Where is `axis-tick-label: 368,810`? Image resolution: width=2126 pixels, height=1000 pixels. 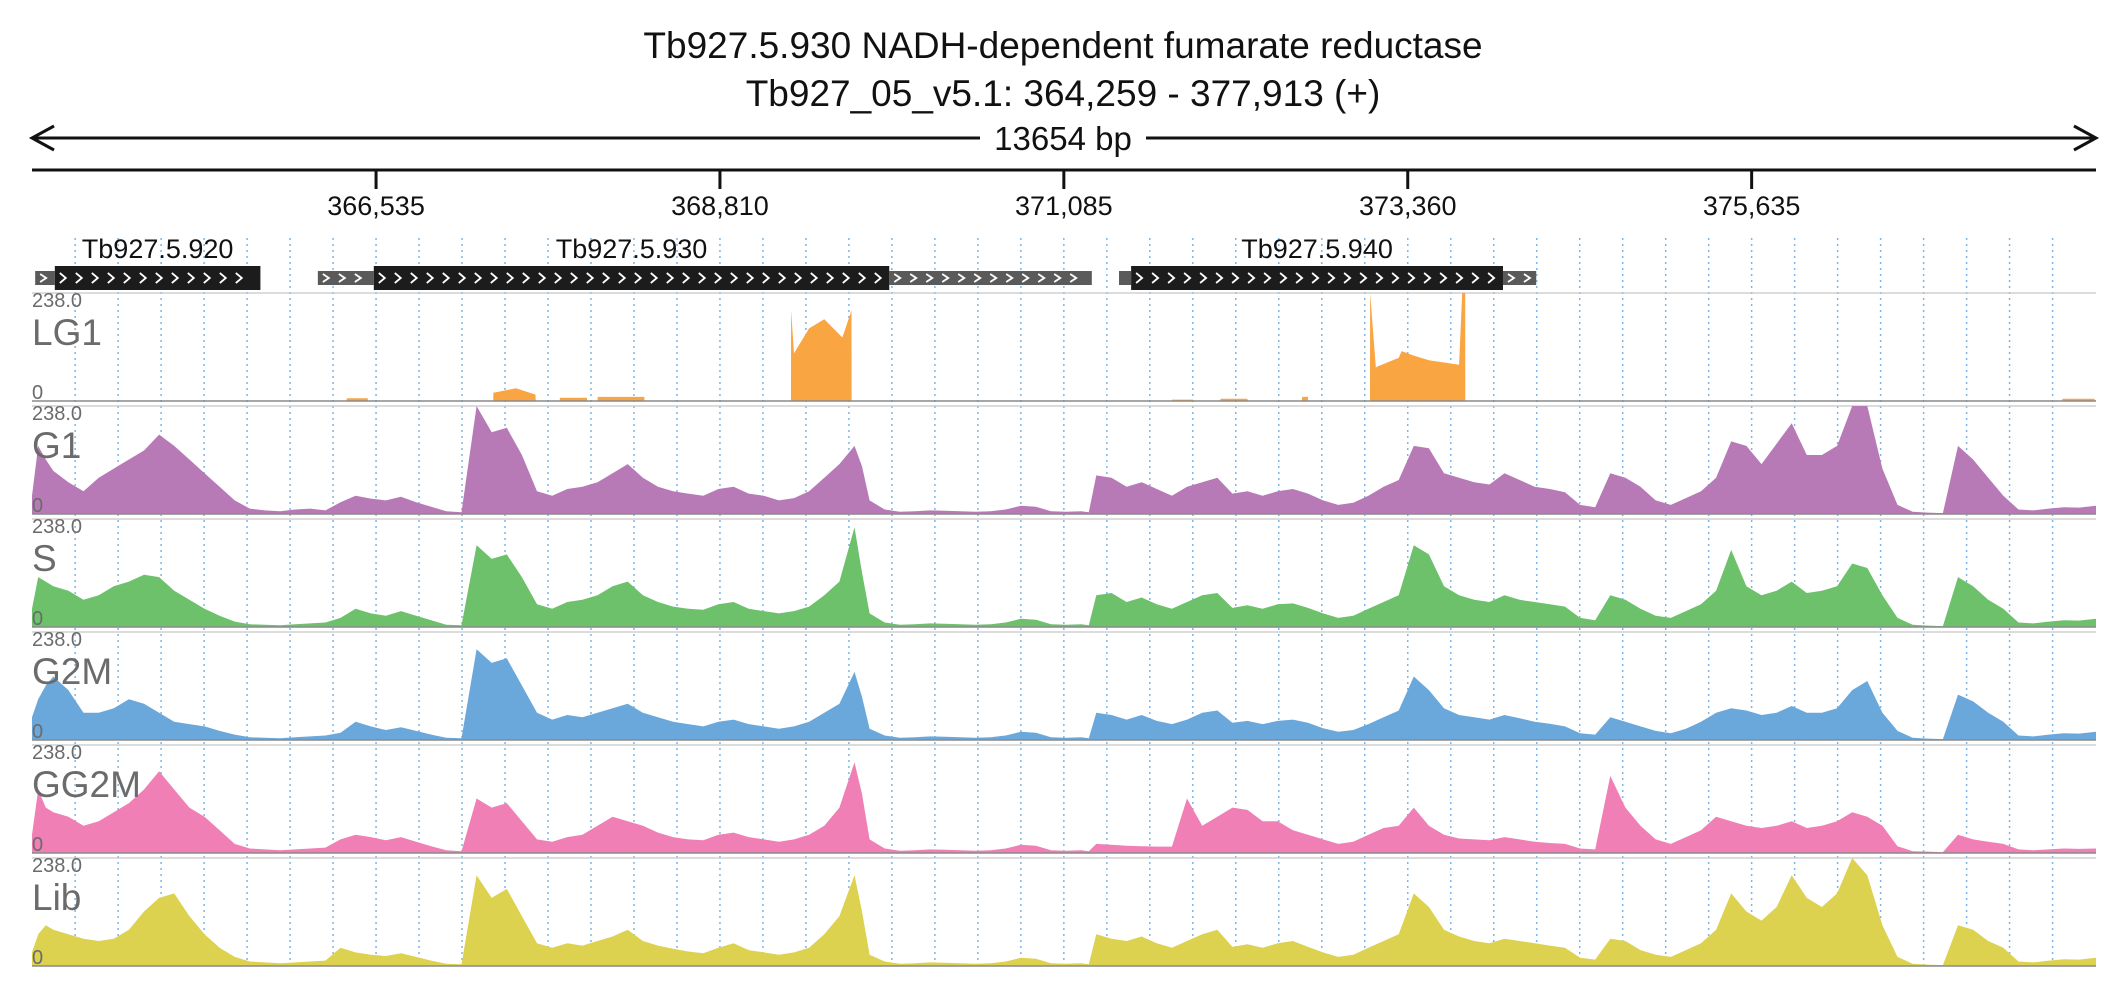 axis-tick-label: 368,810 is located at coordinates (720, 206).